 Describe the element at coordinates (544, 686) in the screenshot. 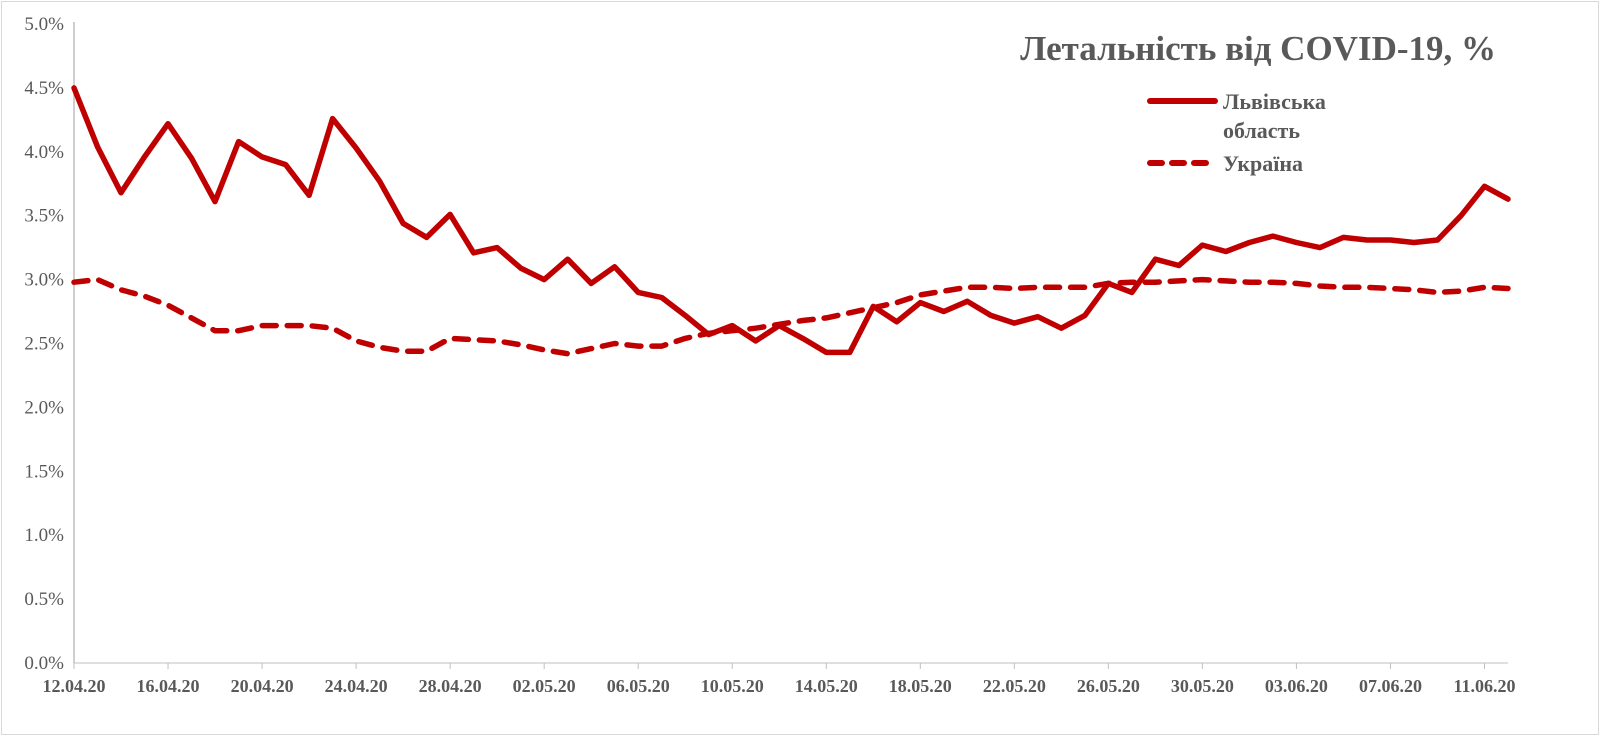

I see `x-tick-label: 02.05.20` at that location.